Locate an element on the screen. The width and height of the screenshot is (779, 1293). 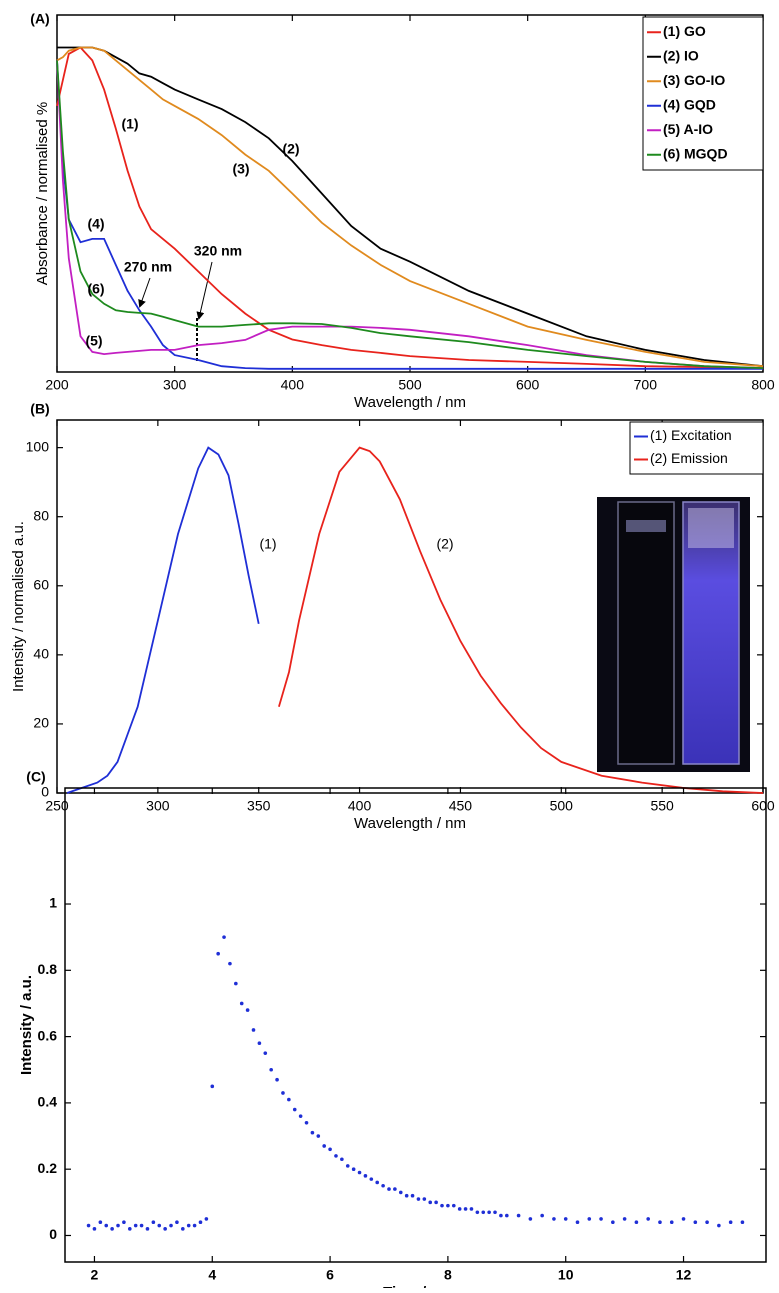
y-tick-label: 40 is located at coordinates (41, 654).